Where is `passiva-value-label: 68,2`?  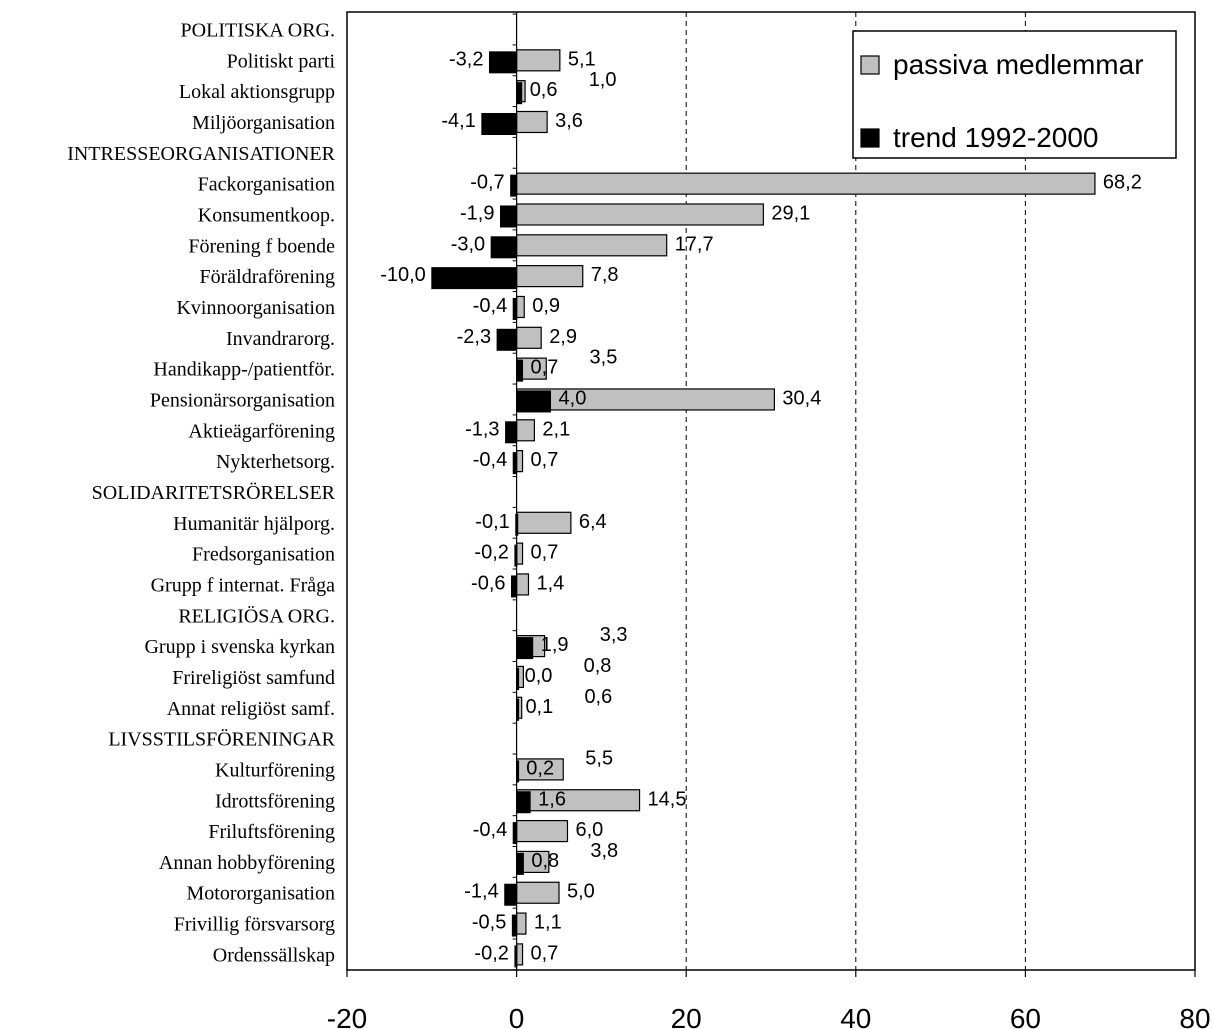
passiva-value-label: 68,2 is located at coordinates (1122, 183).